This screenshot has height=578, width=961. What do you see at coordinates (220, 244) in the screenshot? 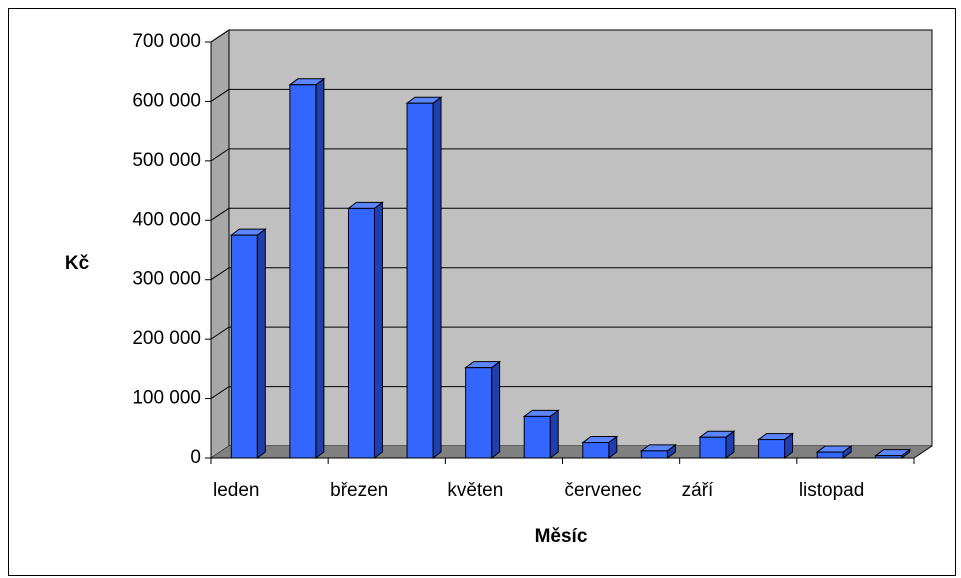
I see `chart-side-wall` at bounding box center [220, 244].